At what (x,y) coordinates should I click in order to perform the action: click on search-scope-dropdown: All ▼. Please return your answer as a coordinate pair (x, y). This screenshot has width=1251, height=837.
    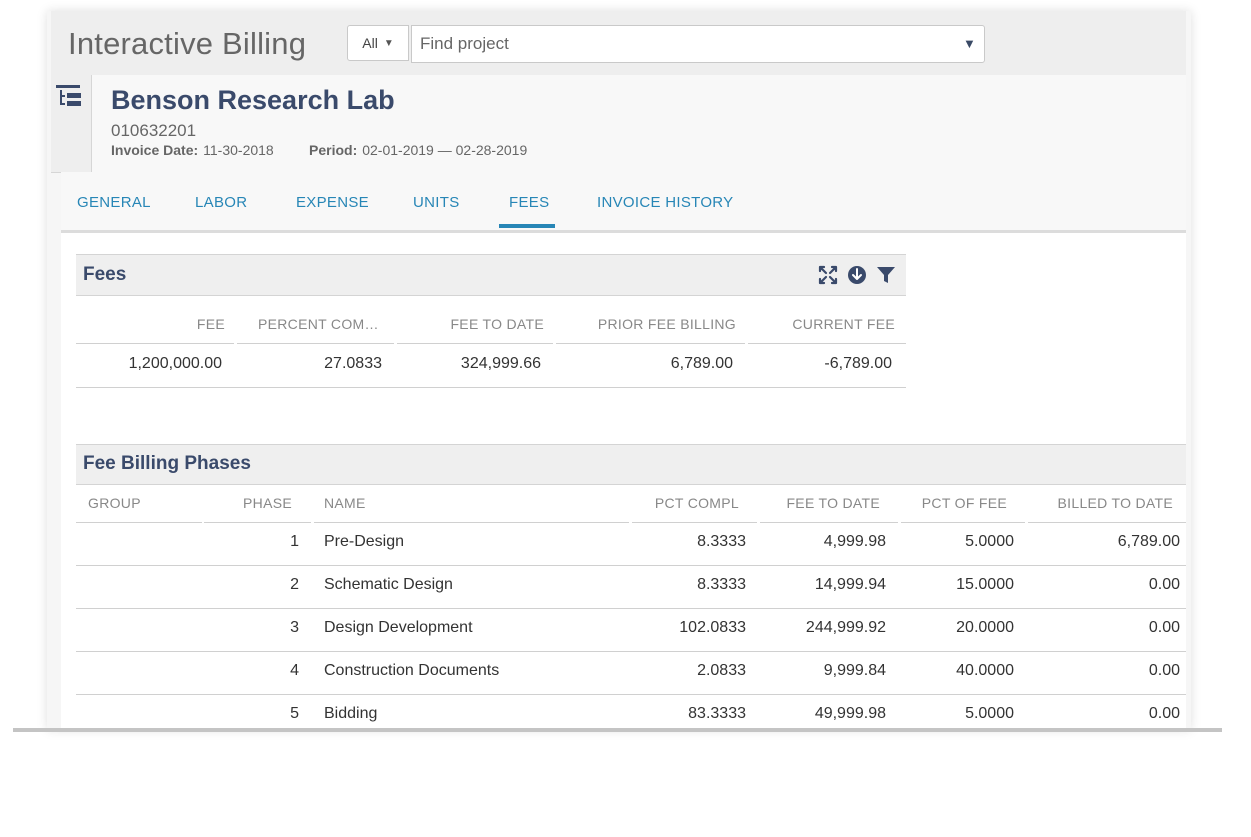
    Looking at the image, I should click on (378, 43).